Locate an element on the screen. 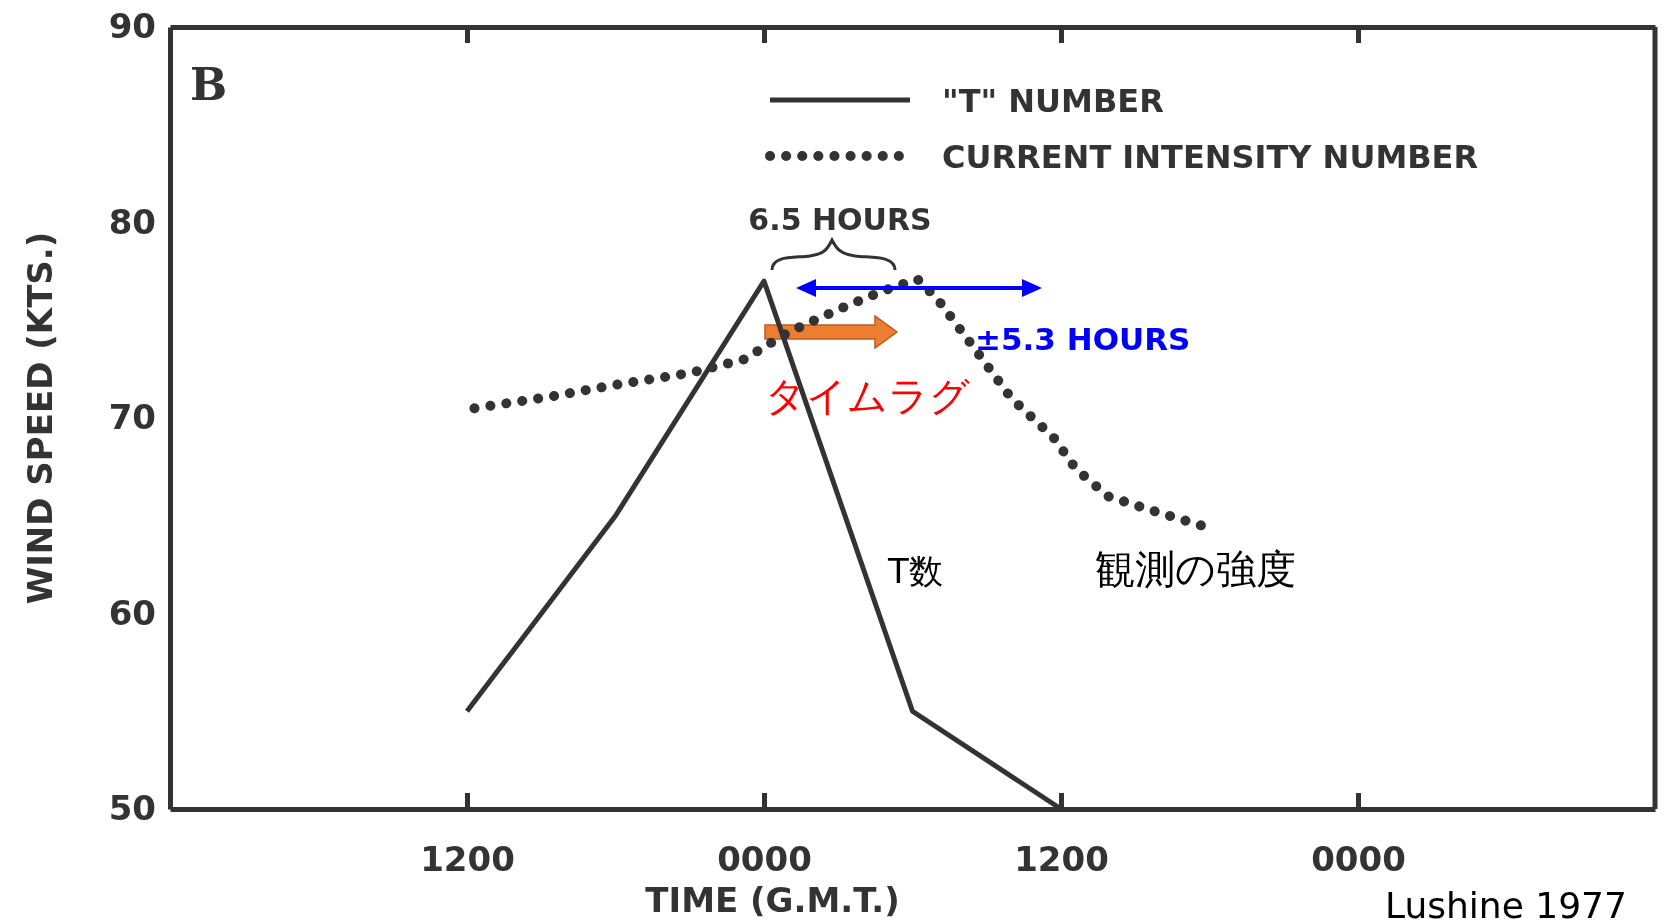 The height and width of the screenshot is (920, 1669). y-axis-title: WIND SPEED (KTS.) is located at coordinates (40, 418).